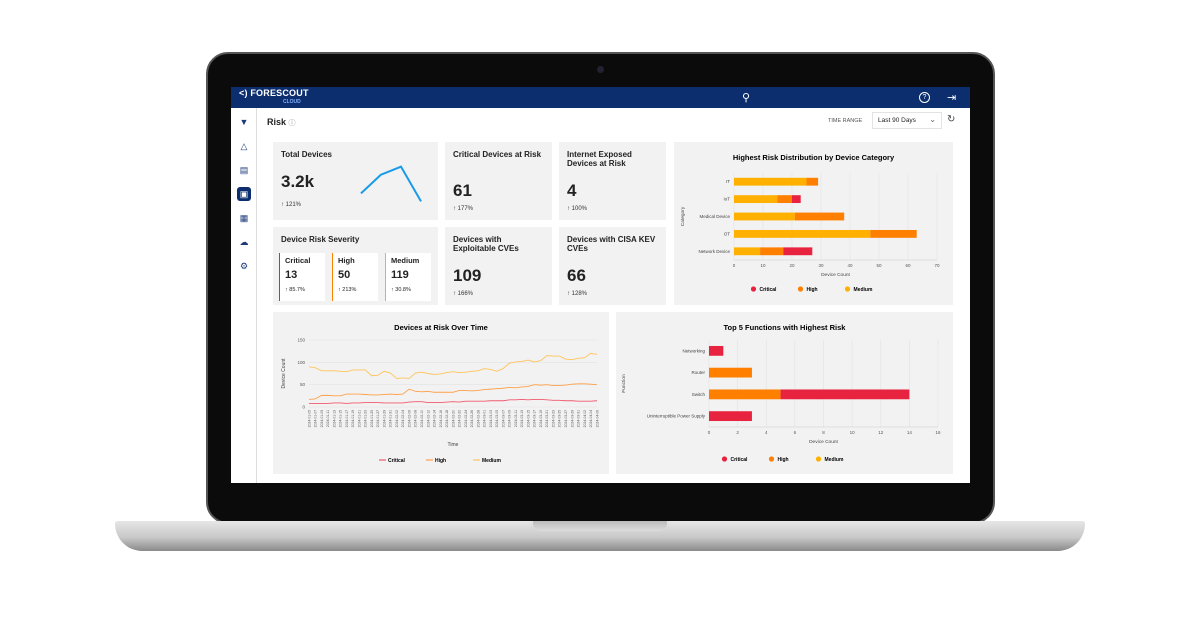 The width and height of the screenshot is (1200, 627). I want to click on severity-change-text: 213%, so click(349, 290).